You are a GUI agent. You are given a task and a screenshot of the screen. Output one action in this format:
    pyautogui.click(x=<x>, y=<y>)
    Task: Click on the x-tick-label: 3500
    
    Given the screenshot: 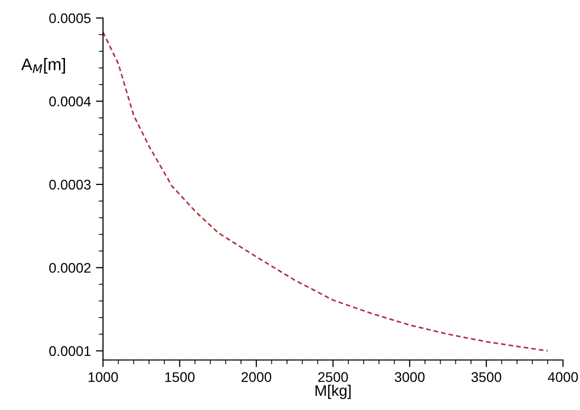 What is the action you would take?
    pyautogui.click(x=486, y=377)
    